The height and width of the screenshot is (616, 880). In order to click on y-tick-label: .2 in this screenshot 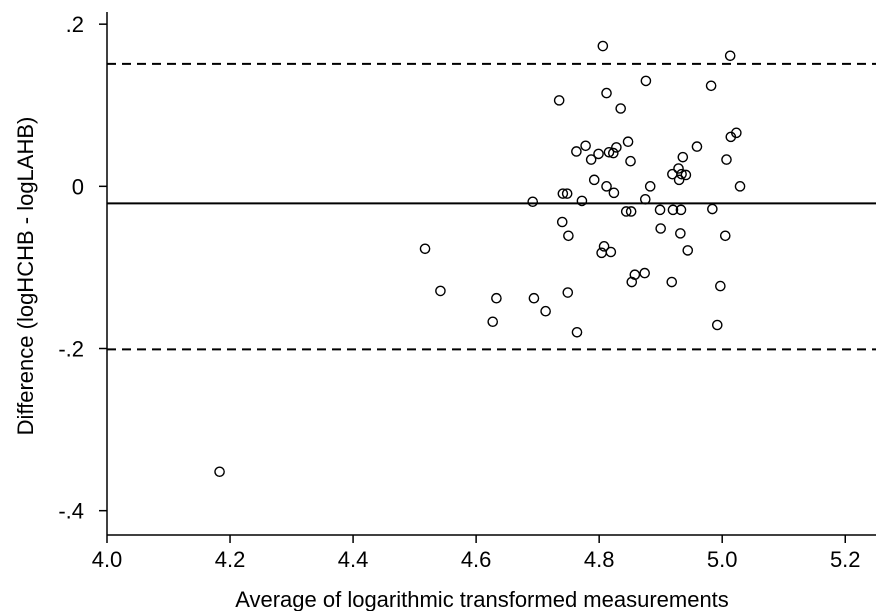, I will do `click(75, 24)`.